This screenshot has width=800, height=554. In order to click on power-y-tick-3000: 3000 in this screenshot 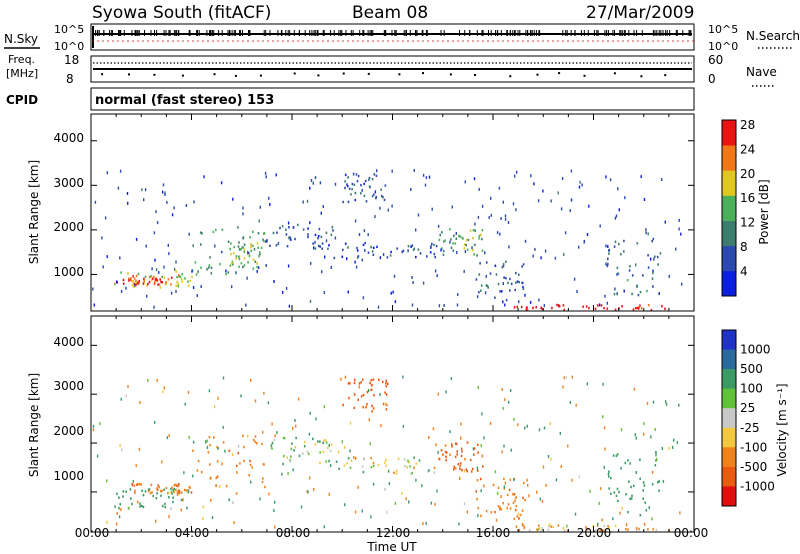, I will do `click(68, 183)`.